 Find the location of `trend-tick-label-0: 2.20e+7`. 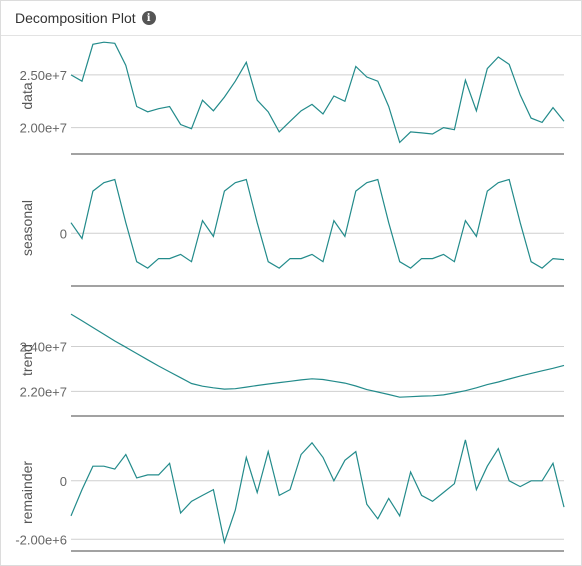

trend-tick-label-0: 2.20e+7 is located at coordinates (43, 391).